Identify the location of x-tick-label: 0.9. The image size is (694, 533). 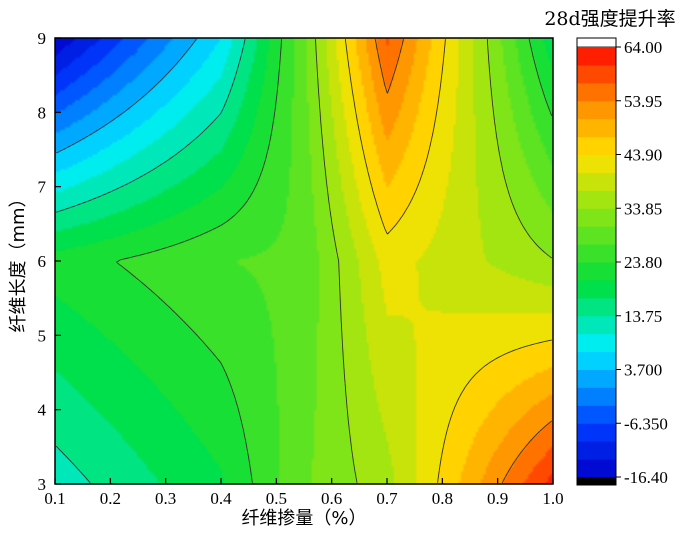
(497, 498).